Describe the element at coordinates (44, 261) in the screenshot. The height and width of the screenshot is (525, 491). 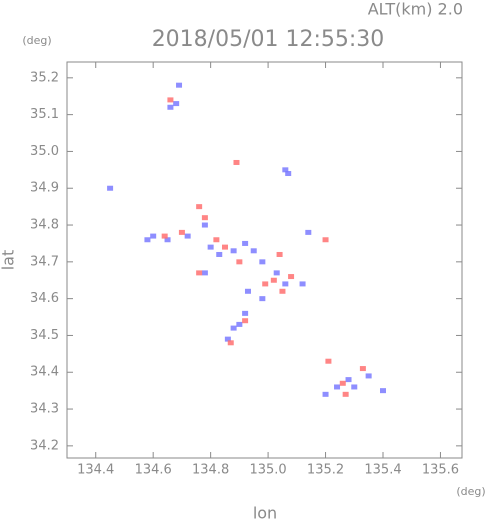
I see `y-tick-label: 34.7` at that location.